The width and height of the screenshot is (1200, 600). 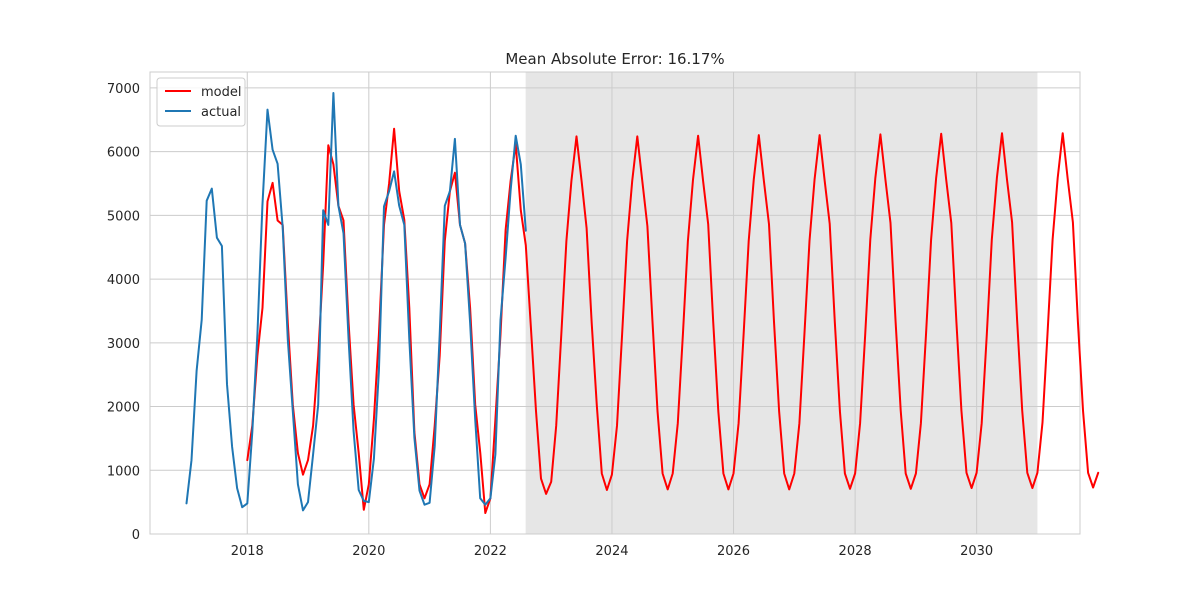 What do you see at coordinates (976, 551) in the screenshot?
I see `x-tick-label: 2030` at bounding box center [976, 551].